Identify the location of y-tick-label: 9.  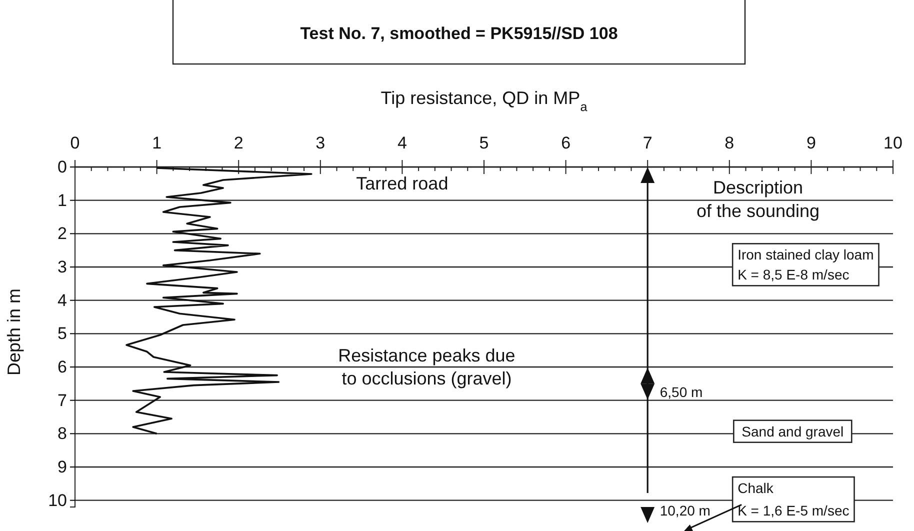
(62, 466).